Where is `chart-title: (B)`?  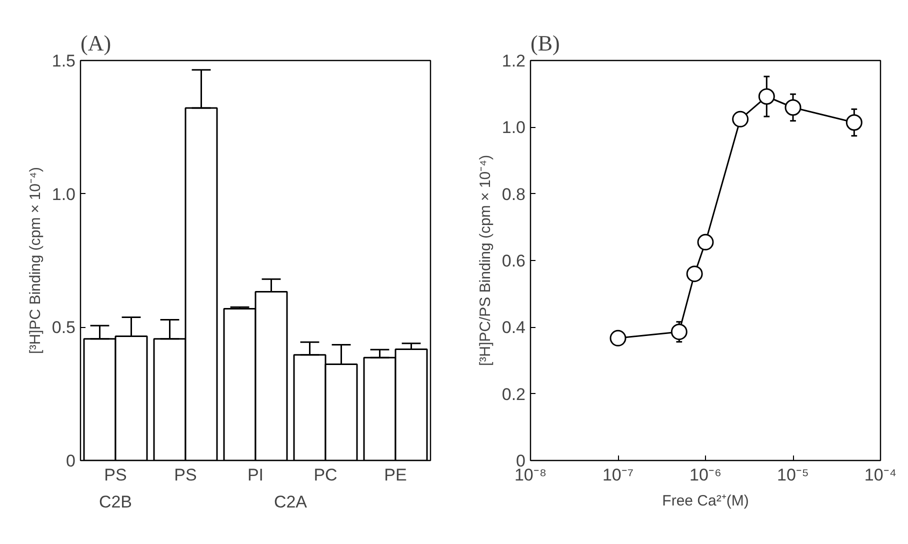 chart-title: (B) is located at coordinates (545, 43).